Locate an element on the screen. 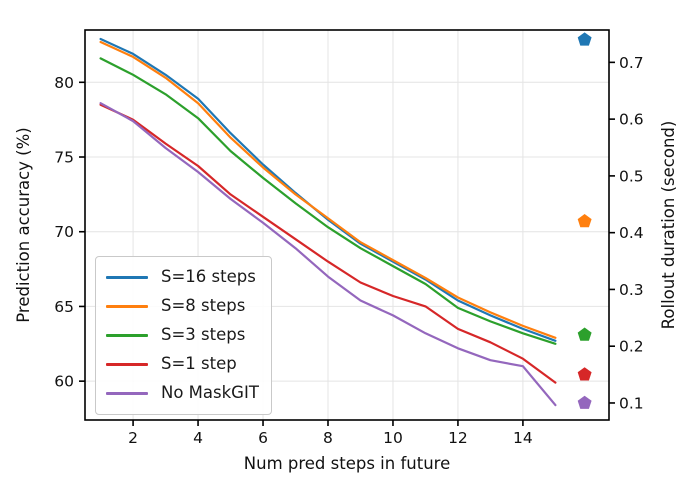  x-tick-label-8: 8 is located at coordinates (328, 438).